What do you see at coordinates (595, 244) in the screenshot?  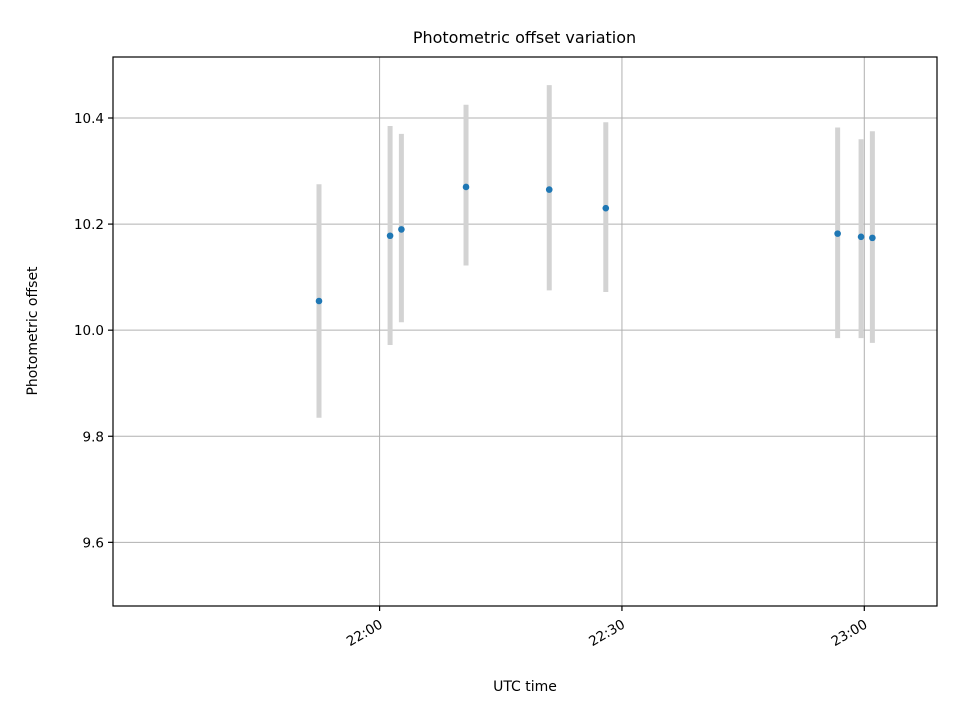 I see `data-points` at bounding box center [595, 244].